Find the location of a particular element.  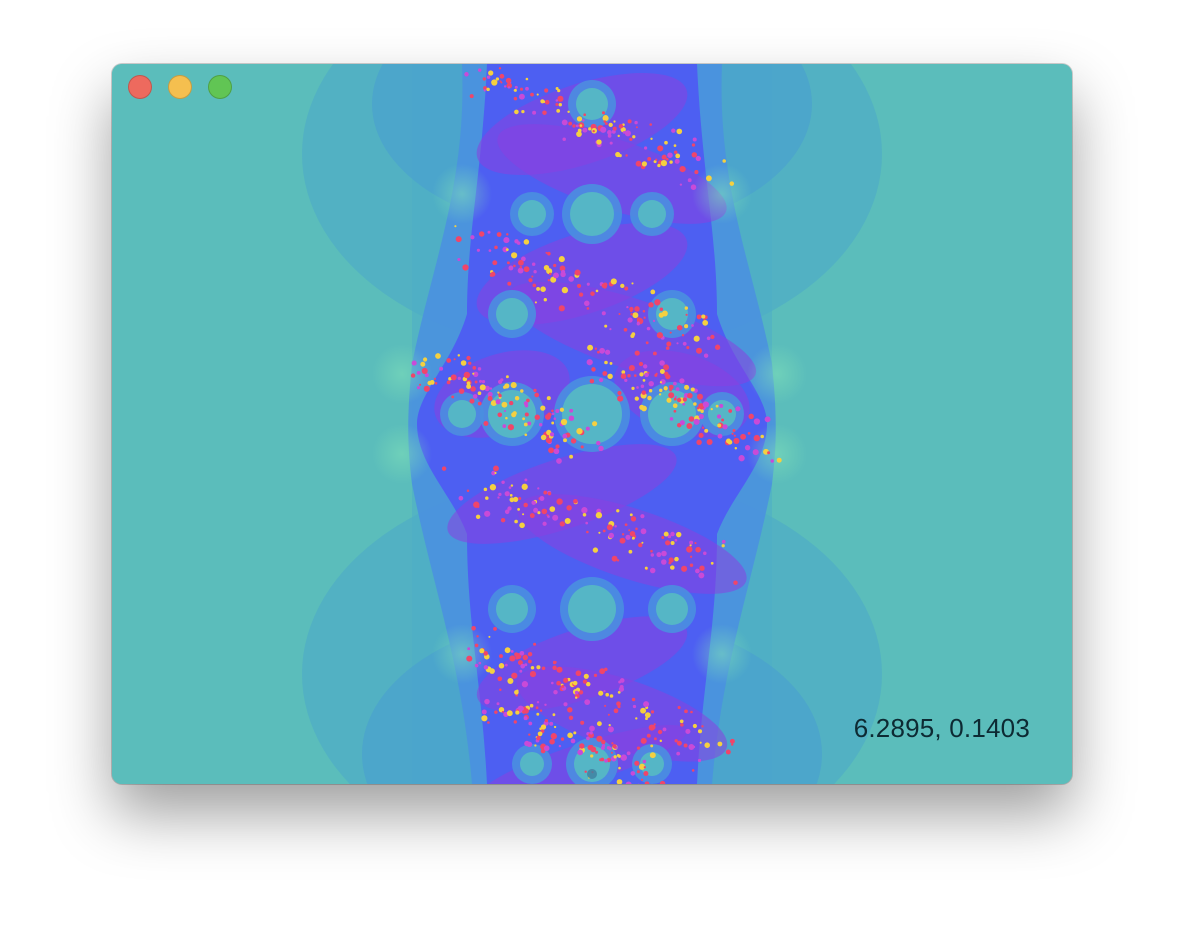

minimize-button is located at coordinates (180, 87).